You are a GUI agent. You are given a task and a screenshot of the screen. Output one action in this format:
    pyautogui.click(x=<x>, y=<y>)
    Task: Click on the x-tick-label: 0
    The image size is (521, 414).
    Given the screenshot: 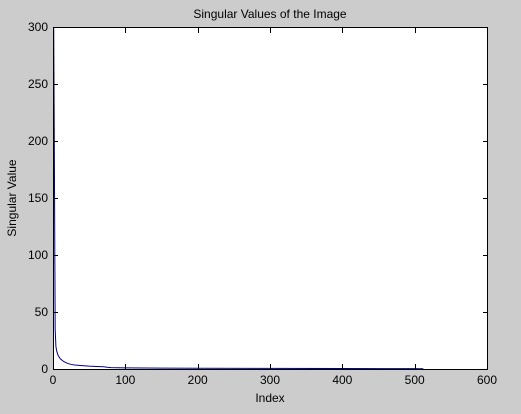 What is the action you would take?
    pyautogui.click(x=53, y=380)
    